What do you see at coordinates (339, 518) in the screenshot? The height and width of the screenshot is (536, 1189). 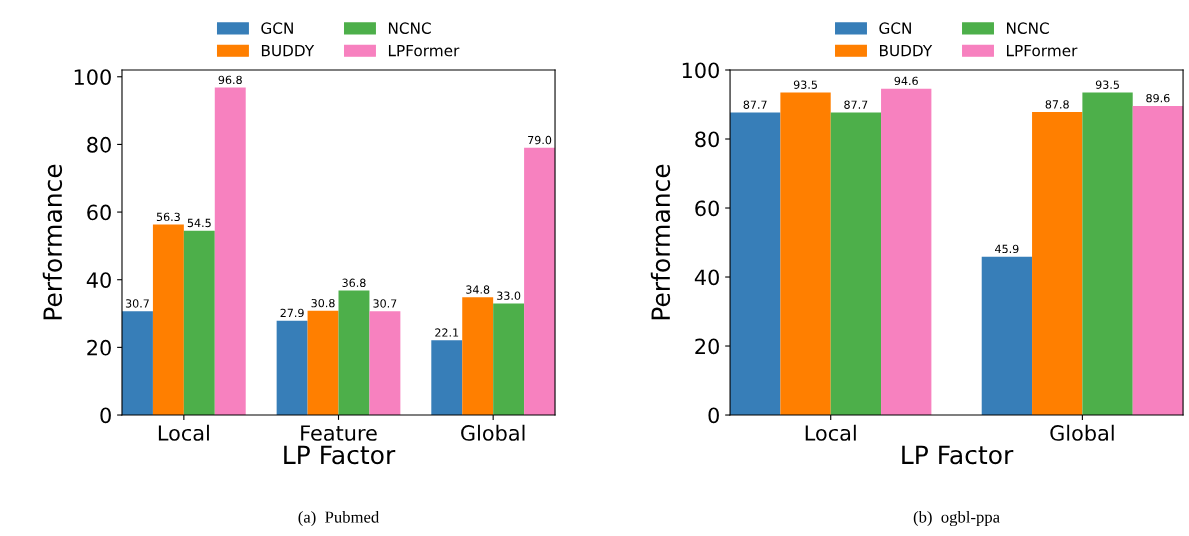 I see `text: (a) Pubmed` at bounding box center [339, 518].